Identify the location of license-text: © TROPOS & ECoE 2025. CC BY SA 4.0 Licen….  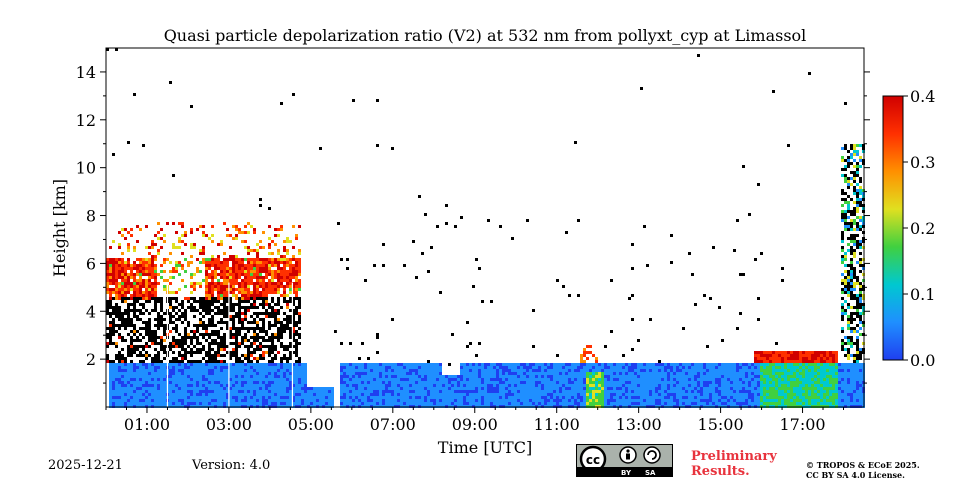
(863, 470).